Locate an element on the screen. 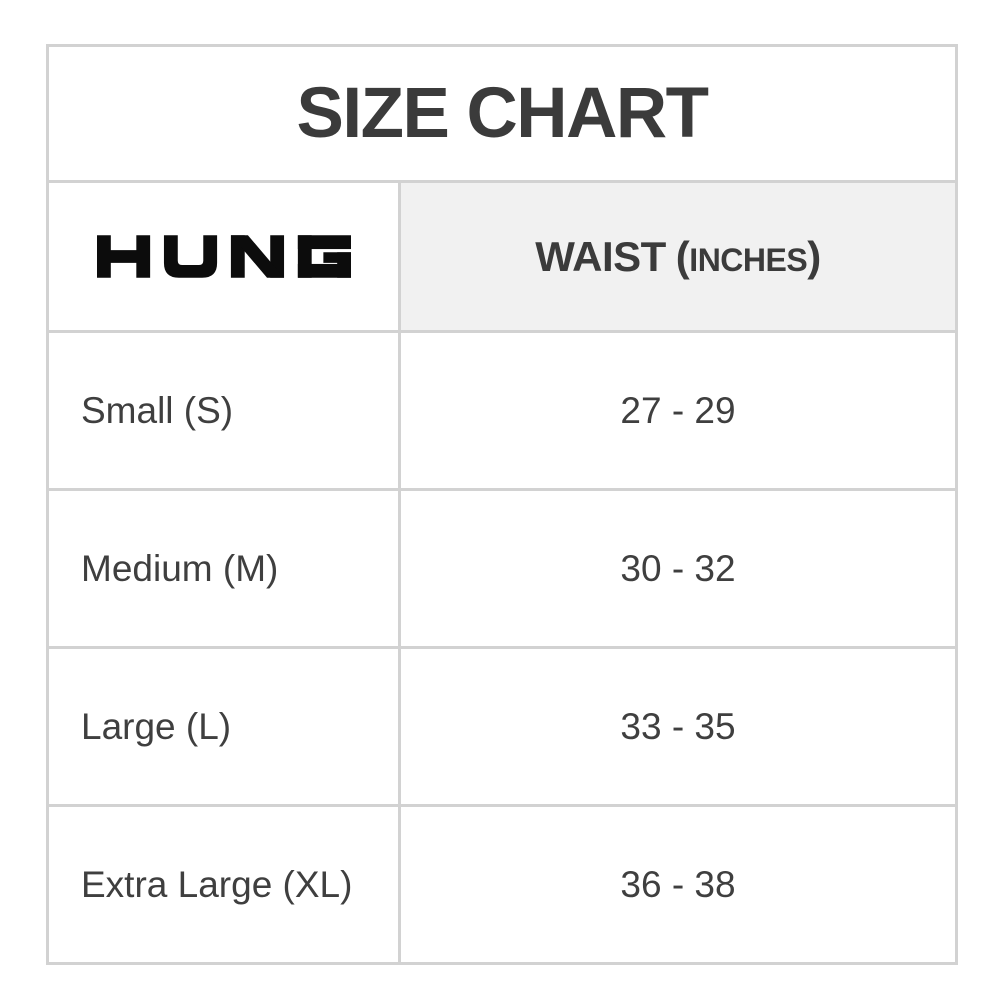 The image size is (1000, 1000). waist-value: 36 - 38 is located at coordinates (678, 884).